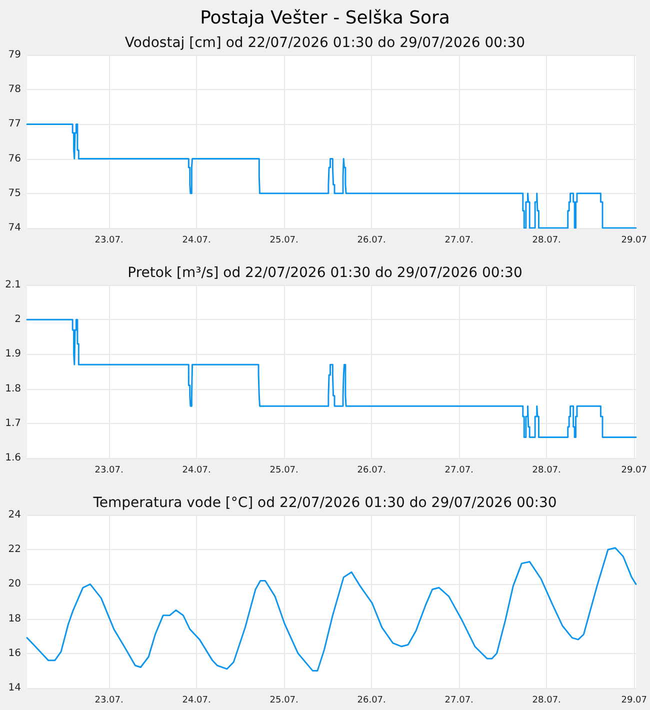 This screenshot has height=710, width=650. Describe the element at coordinates (13, 458) in the screenshot. I see `y-tick-label: 1.6` at that location.